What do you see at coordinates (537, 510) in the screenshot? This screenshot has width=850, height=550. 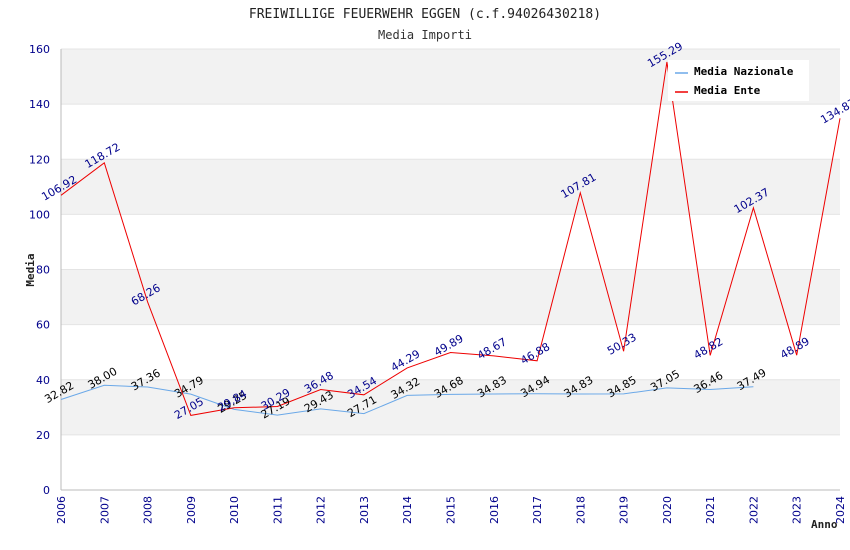 I see `x-tick-label-2017: 2017` at bounding box center [537, 510].